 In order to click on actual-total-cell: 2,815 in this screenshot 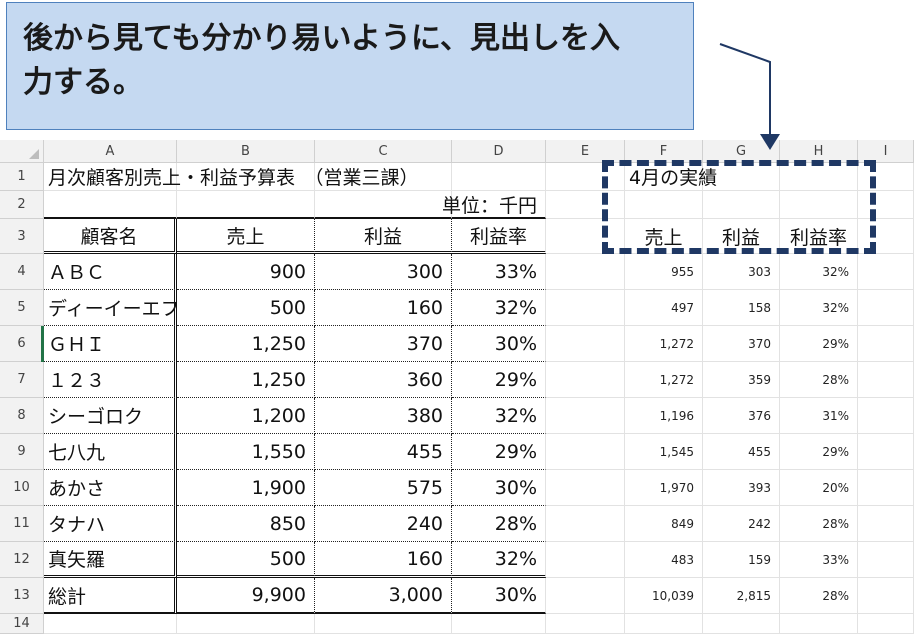, I will do `click(741, 596)`.